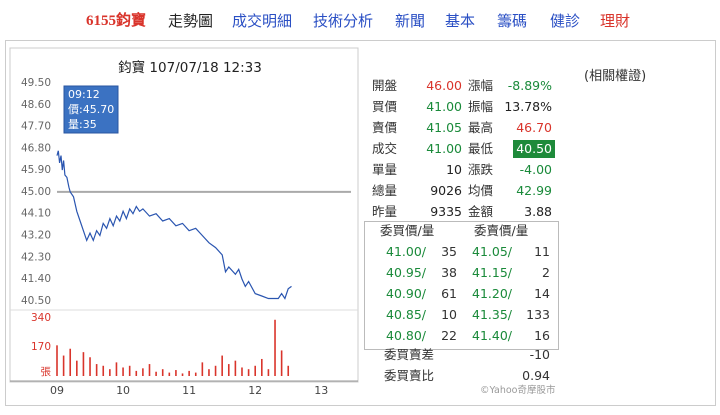 The height and width of the screenshot is (415, 720). Describe the element at coordinates (449, 314) in the screenshot. I see `bid-volume: 10` at that location.